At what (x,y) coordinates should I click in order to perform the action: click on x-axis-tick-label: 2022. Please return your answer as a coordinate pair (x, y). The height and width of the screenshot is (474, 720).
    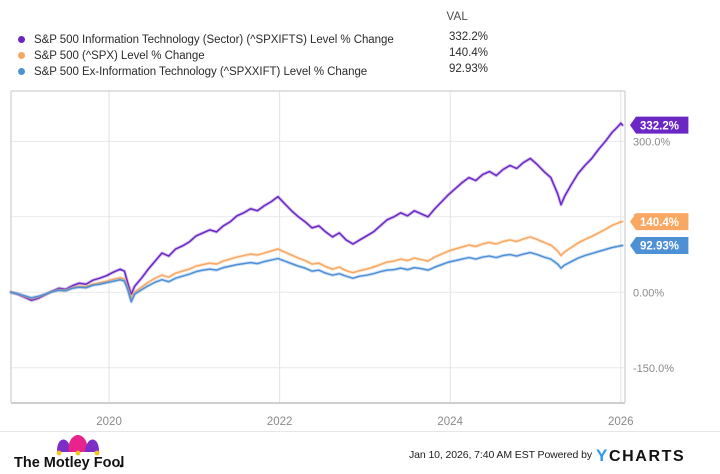
    Looking at the image, I should click on (280, 422).